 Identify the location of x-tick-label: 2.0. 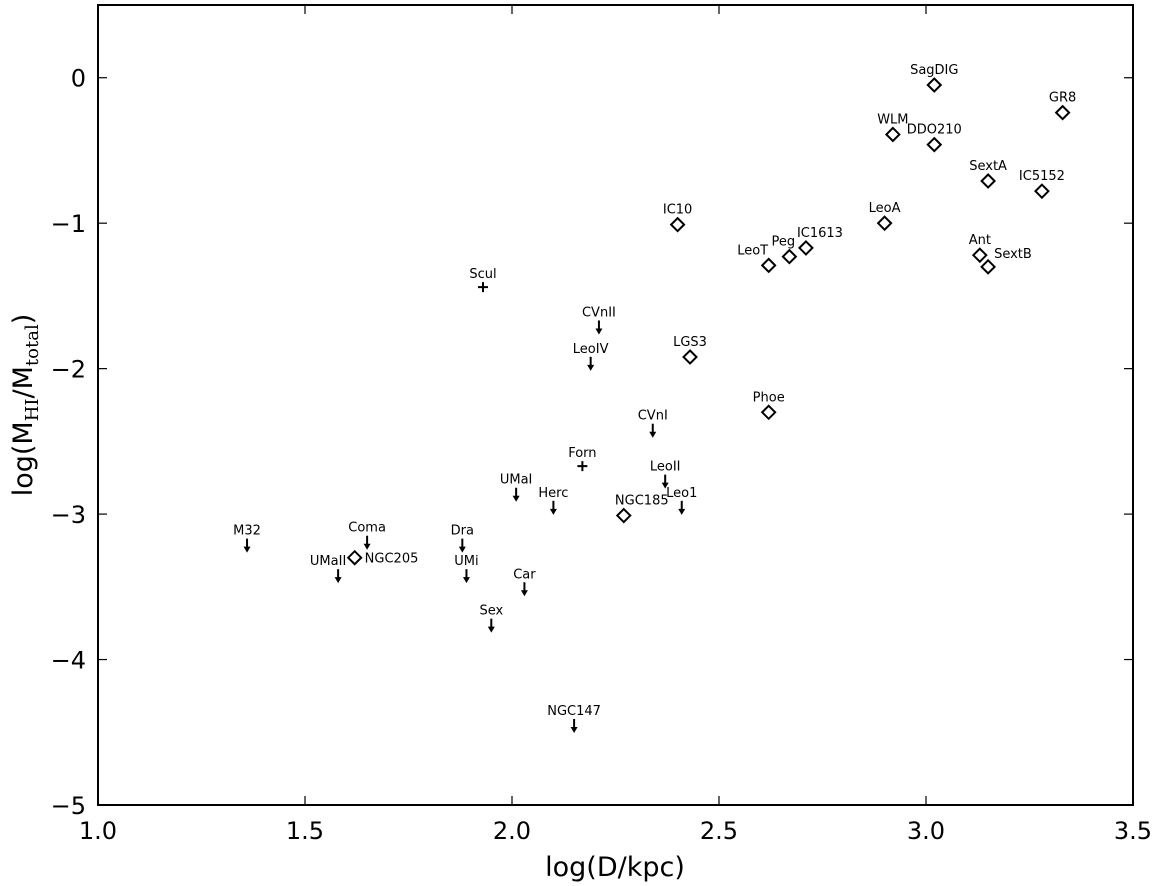
(512, 831).